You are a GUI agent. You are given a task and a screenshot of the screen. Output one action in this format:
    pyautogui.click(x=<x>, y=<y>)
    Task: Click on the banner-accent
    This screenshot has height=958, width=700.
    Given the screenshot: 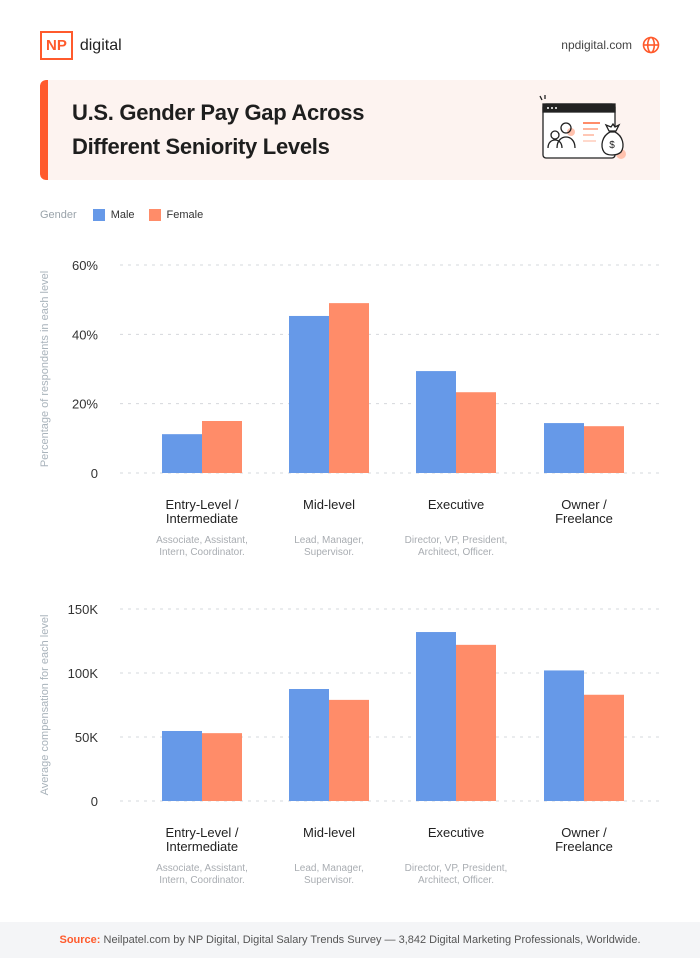 What is the action you would take?
    pyautogui.click(x=44, y=130)
    